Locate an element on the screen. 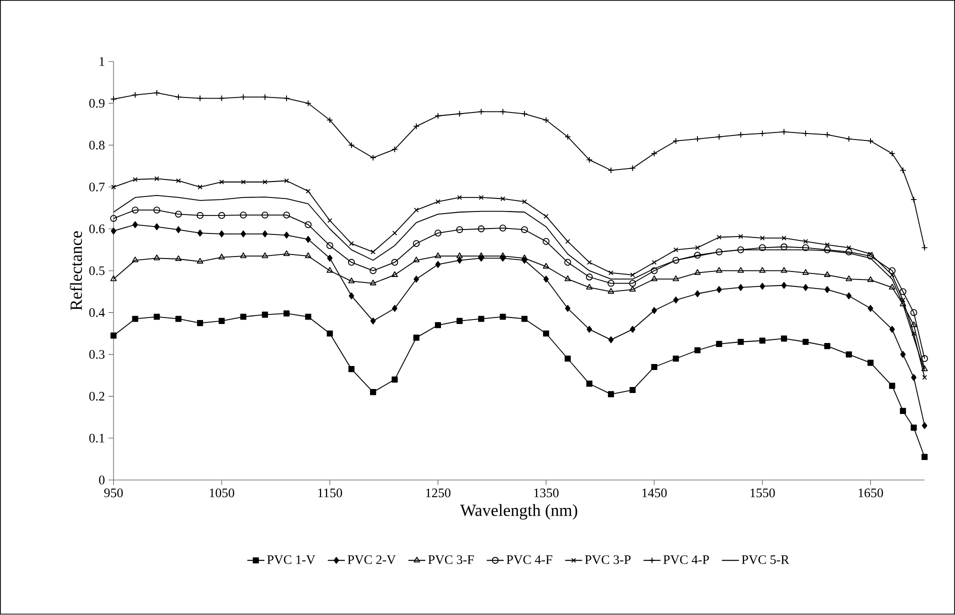 The width and height of the screenshot is (955, 615). y-tick-label: 1 is located at coordinates (102, 61).